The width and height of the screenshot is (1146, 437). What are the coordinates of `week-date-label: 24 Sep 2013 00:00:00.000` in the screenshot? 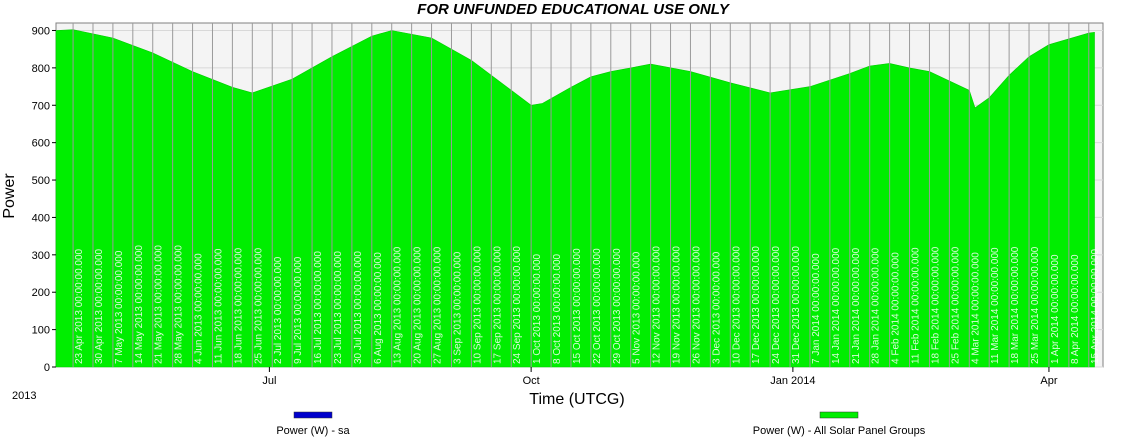 It's located at (517, 305).